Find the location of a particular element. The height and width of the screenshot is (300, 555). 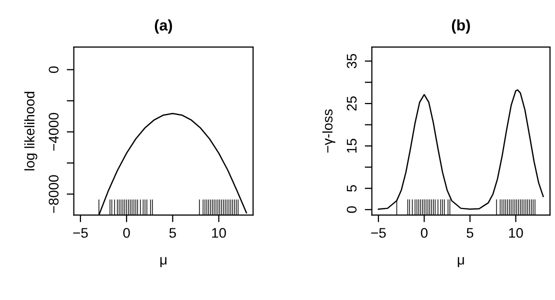

chart-title: (b) is located at coordinates (461, 26).